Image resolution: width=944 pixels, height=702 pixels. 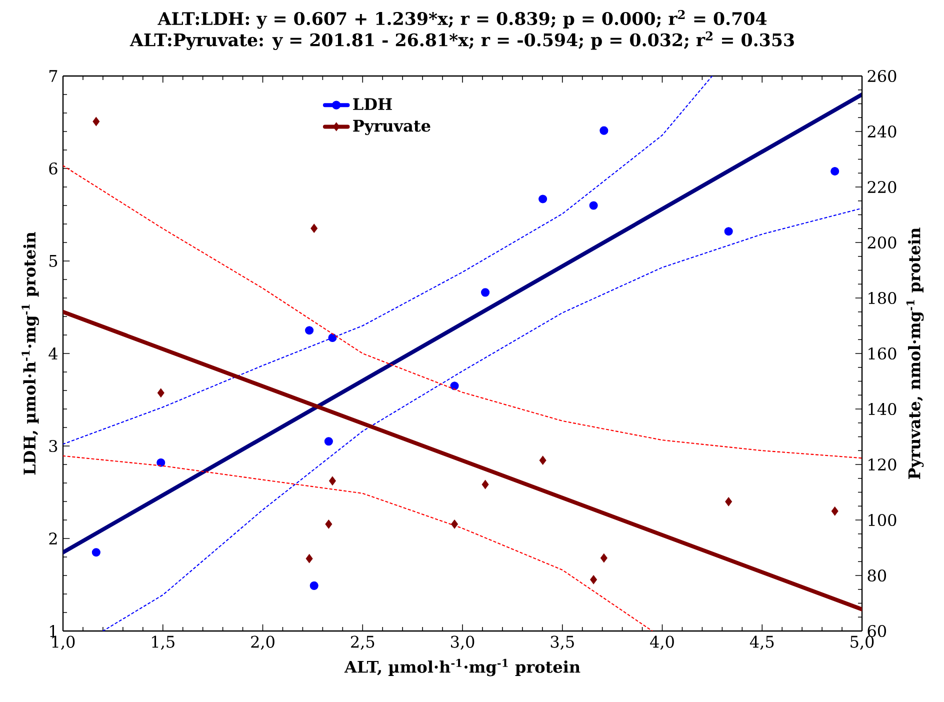 I want to click on y2-tick-label: 80, so click(x=877, y=575).